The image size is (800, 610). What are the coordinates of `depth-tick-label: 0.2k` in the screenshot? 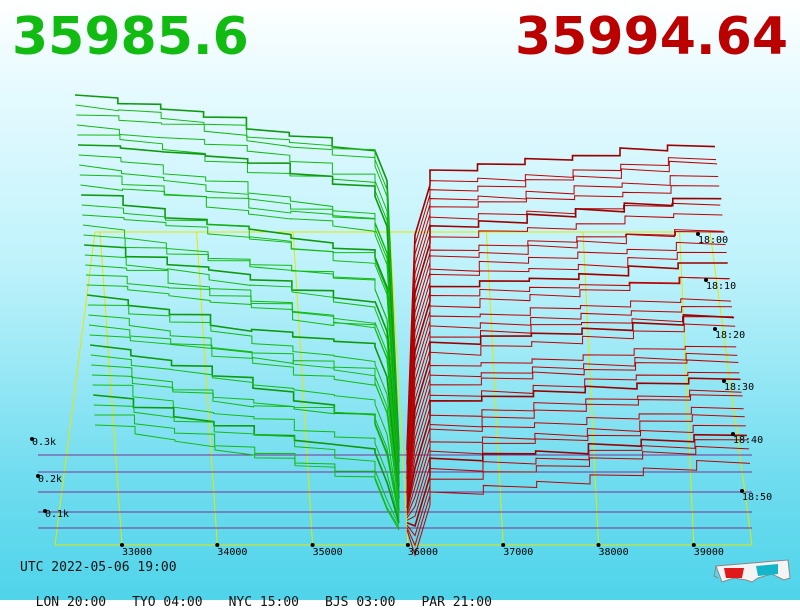 It's located at (50, 479).